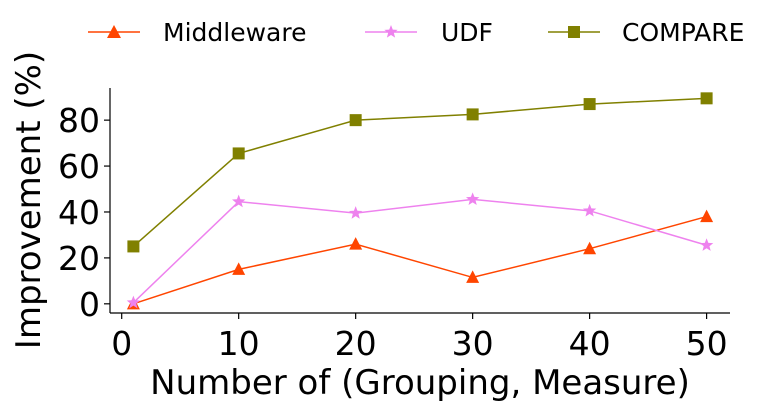 This screenshot has height=412, width=772. Describe the element at coordinates (79, 120) in the screenshot. I see `y-tick-label: 80` at that location.